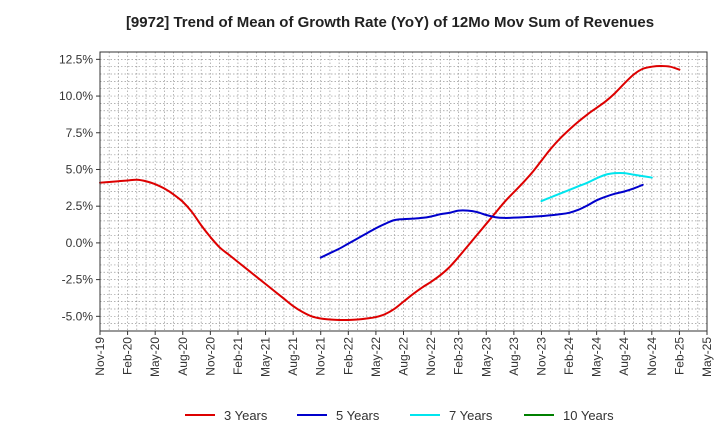 Image resolution: width=720 pixels, height=440 pixels. Describe the element at coordinates (679, 356) in the screenshot. I see `x-tick-label: Feb-25` at that location.